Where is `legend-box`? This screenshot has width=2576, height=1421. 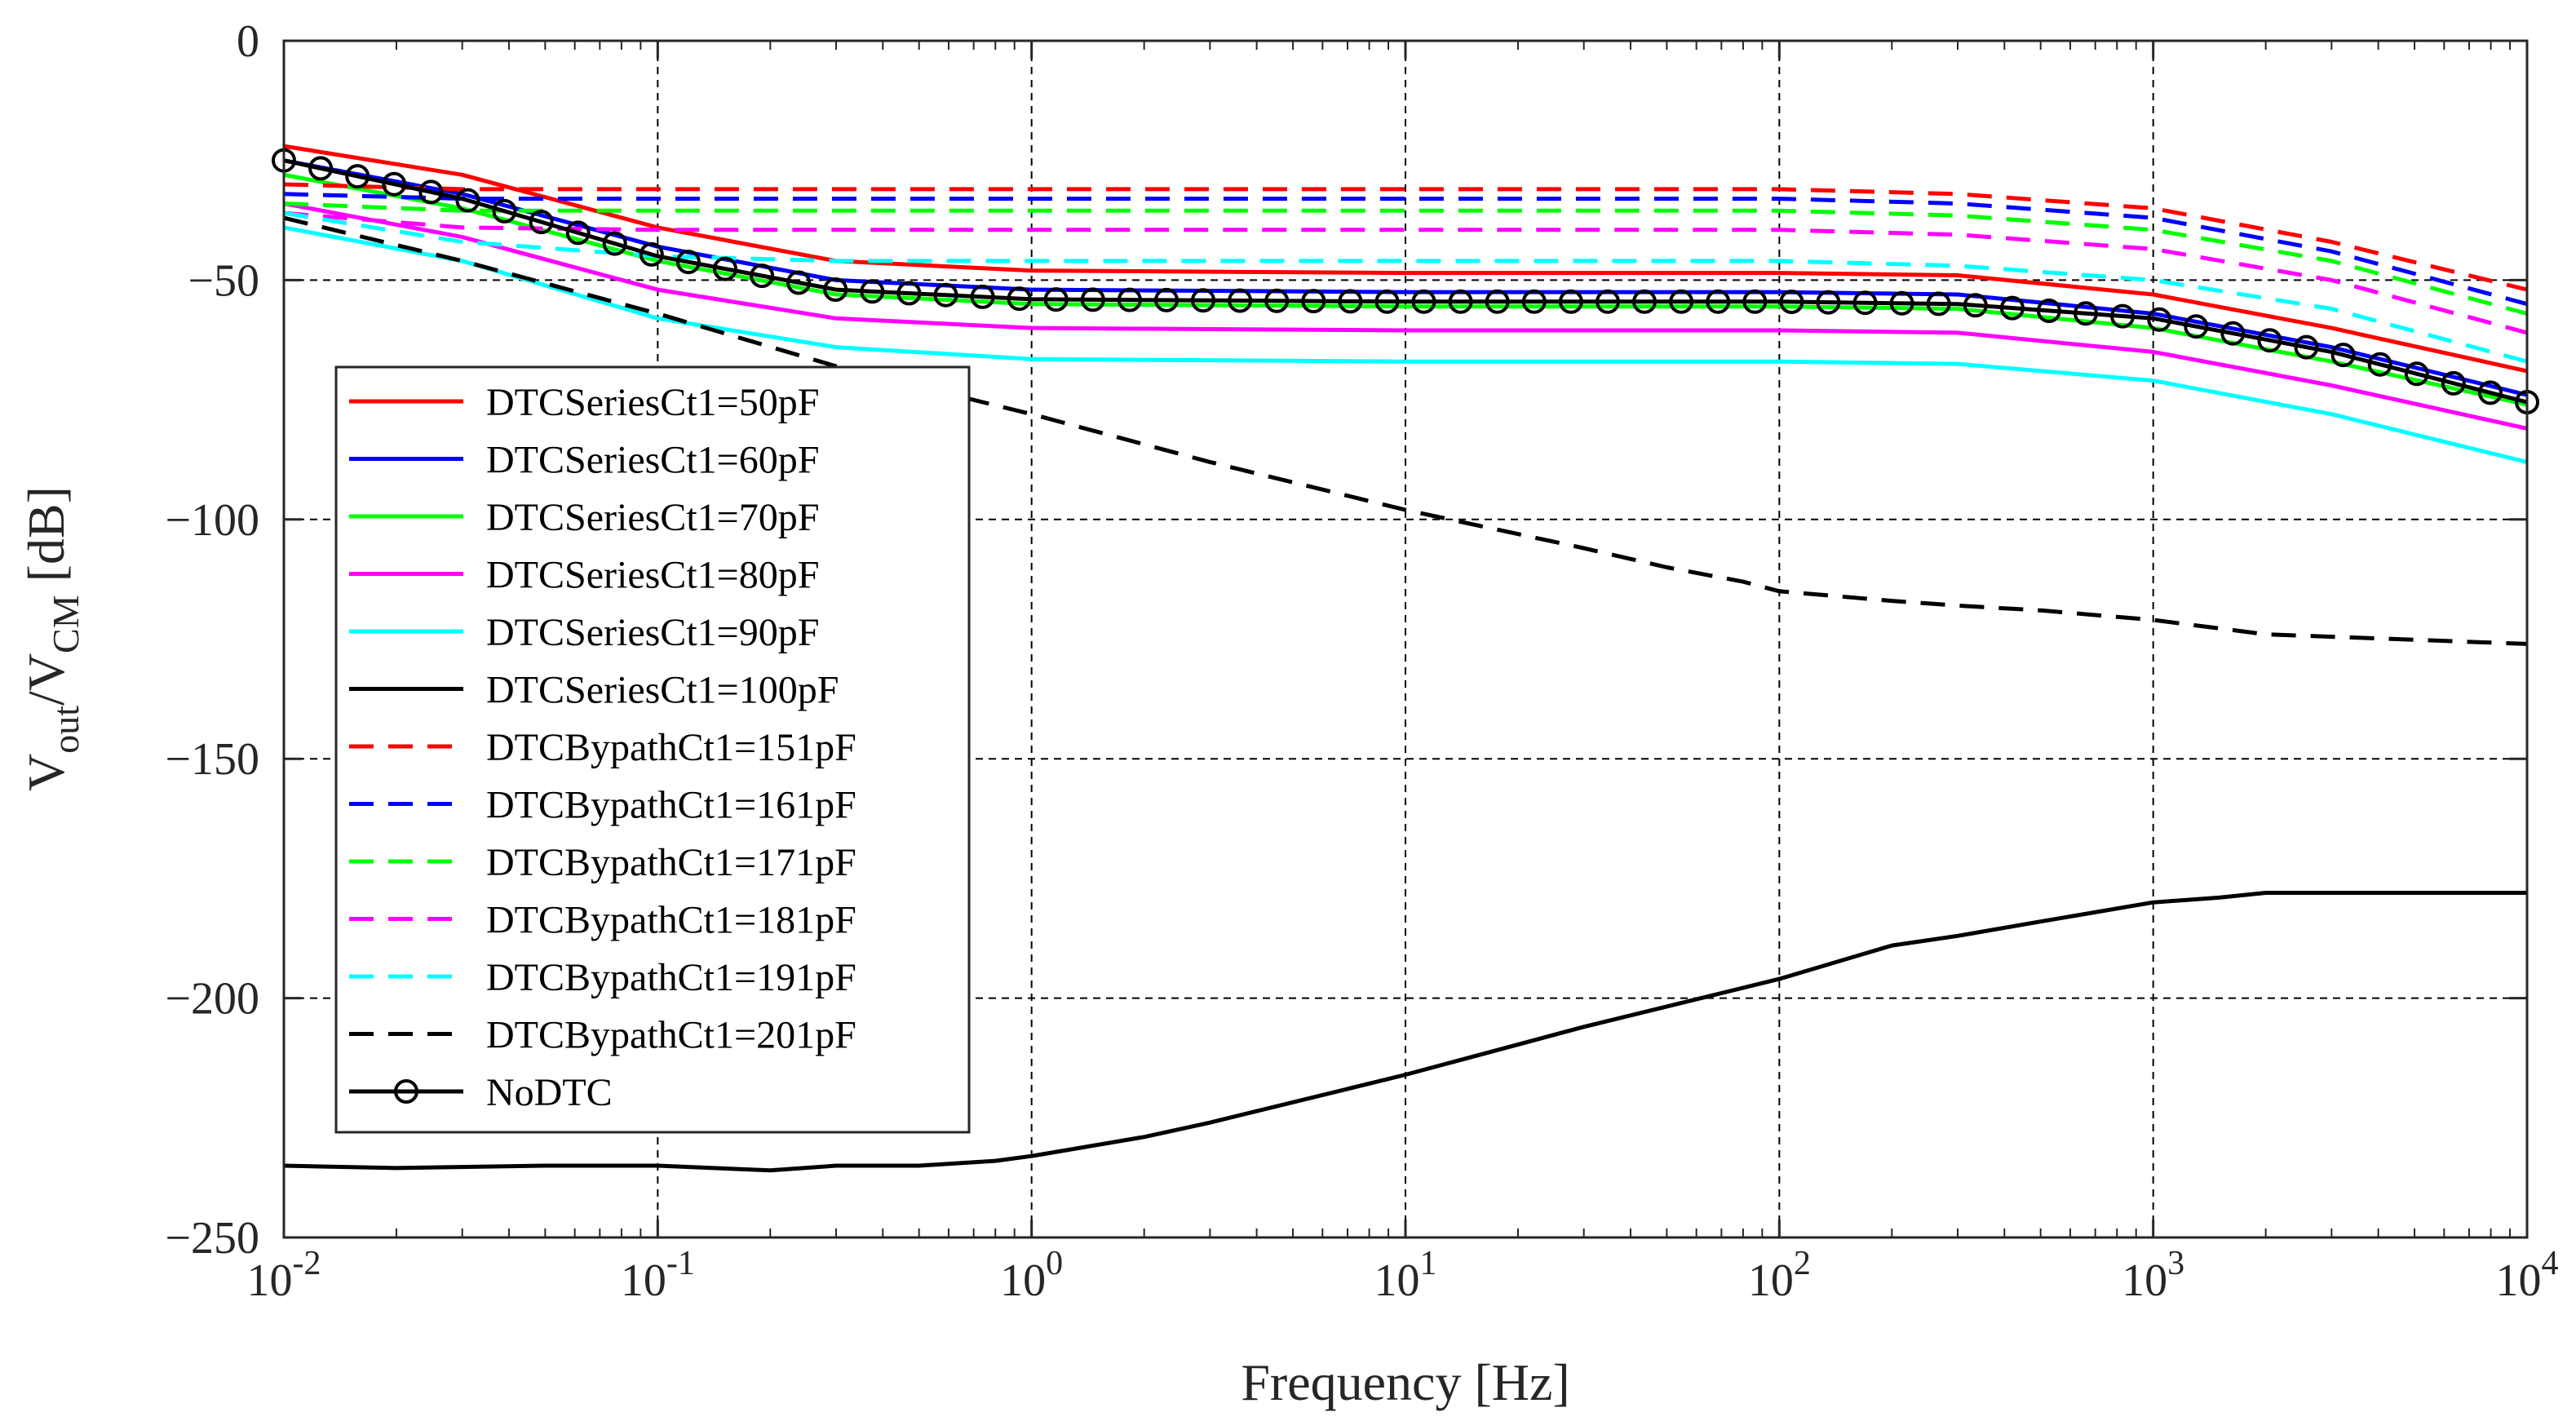
legend-box is located at coordinates (652, 749).